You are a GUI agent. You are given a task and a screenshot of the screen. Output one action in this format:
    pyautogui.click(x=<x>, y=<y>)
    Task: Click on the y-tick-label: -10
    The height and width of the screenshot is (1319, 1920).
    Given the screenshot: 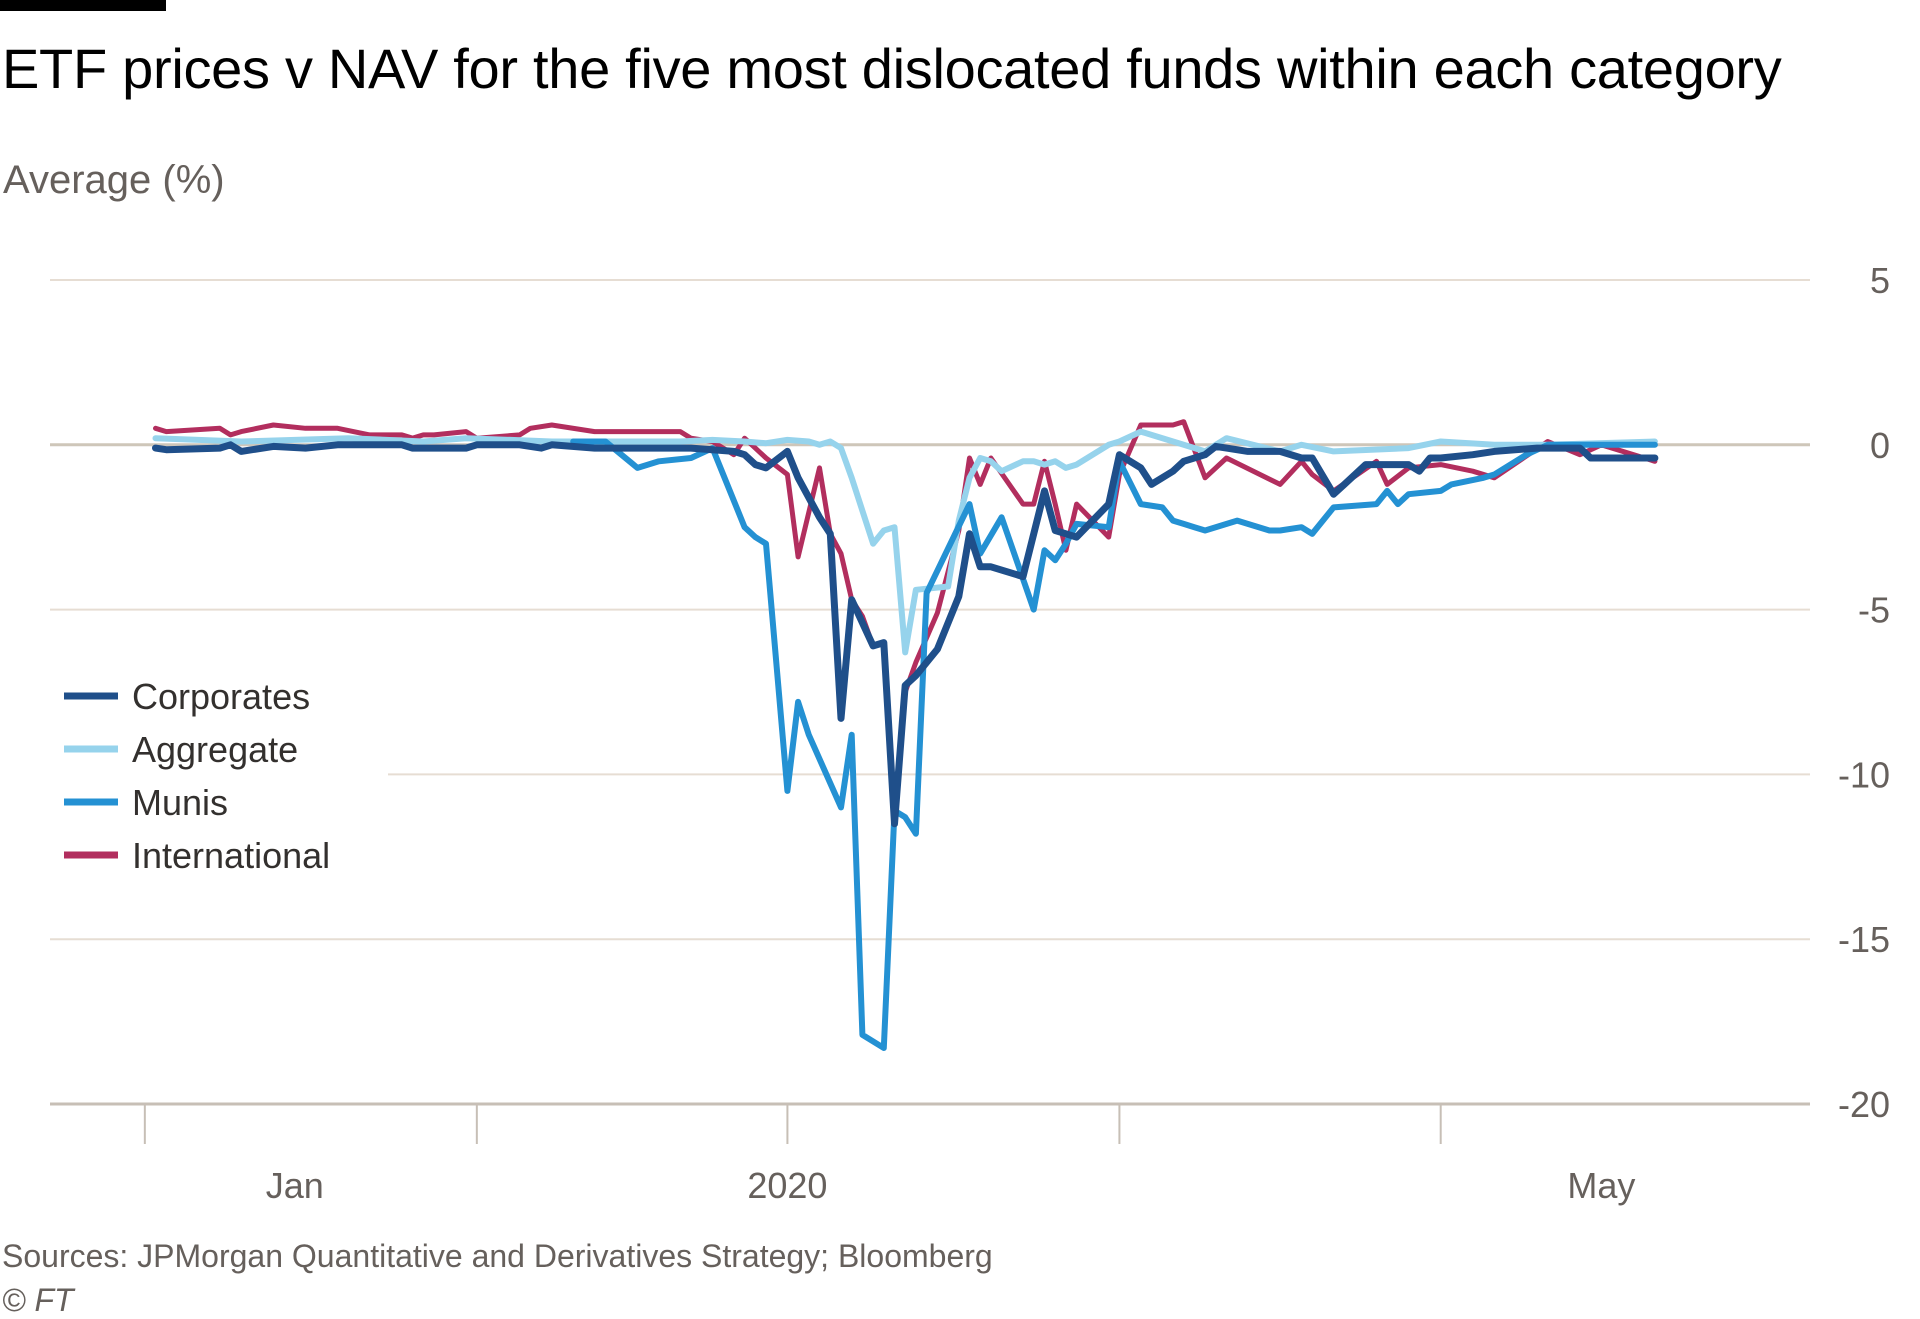 What is the action you would take?
    pyautogui.click(x=1864, y=774)
    